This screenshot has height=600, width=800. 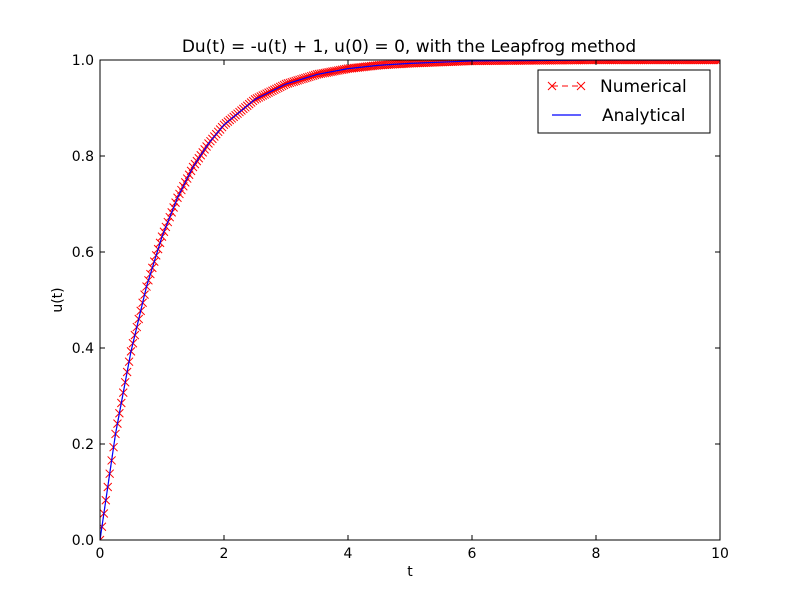 I want to click on legend-label-analytical: Analytical, so click(x=643, y=116).